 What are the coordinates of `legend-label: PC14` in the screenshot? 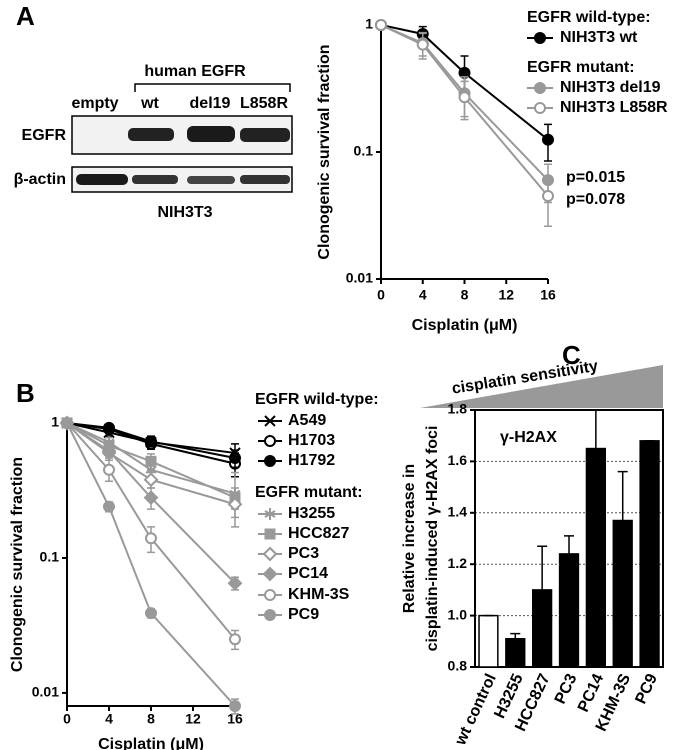 It's located at (308, 573).